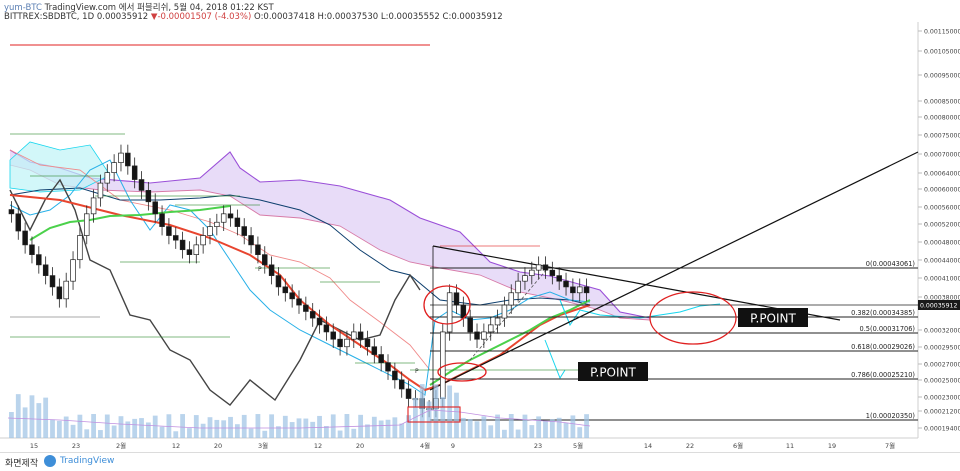  I want to click on y-tick-label: 0.00032000, so click(942, 331).